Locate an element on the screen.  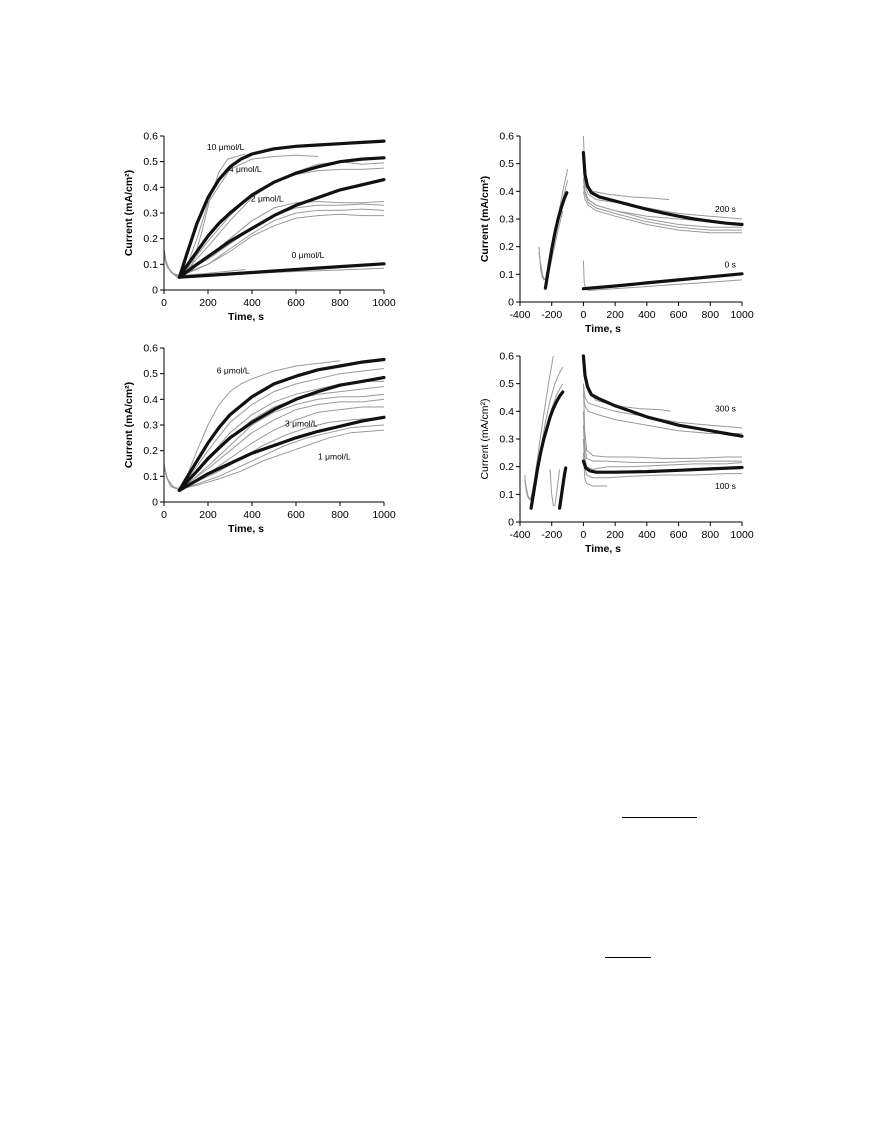
plot-area-tl: 10 μmol/L 4 μmol/L 2 μmol/L 0 μmol/L is located at coordinates (274, 209).